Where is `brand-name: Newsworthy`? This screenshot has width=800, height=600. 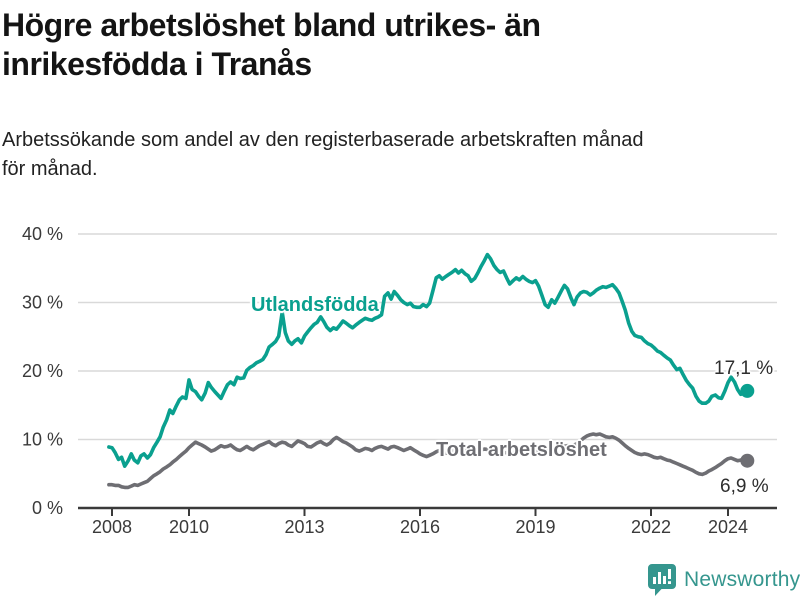 brand-name: Newsworthy is located at coordinates (742, 579).